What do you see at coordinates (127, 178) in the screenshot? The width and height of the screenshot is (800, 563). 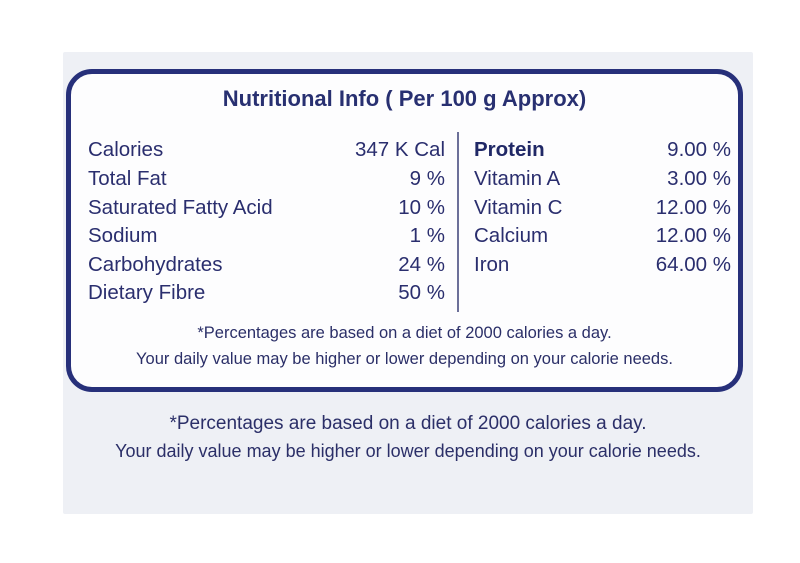 I see `nutrient-name: Total Fat` at bounding box center [127, 178].